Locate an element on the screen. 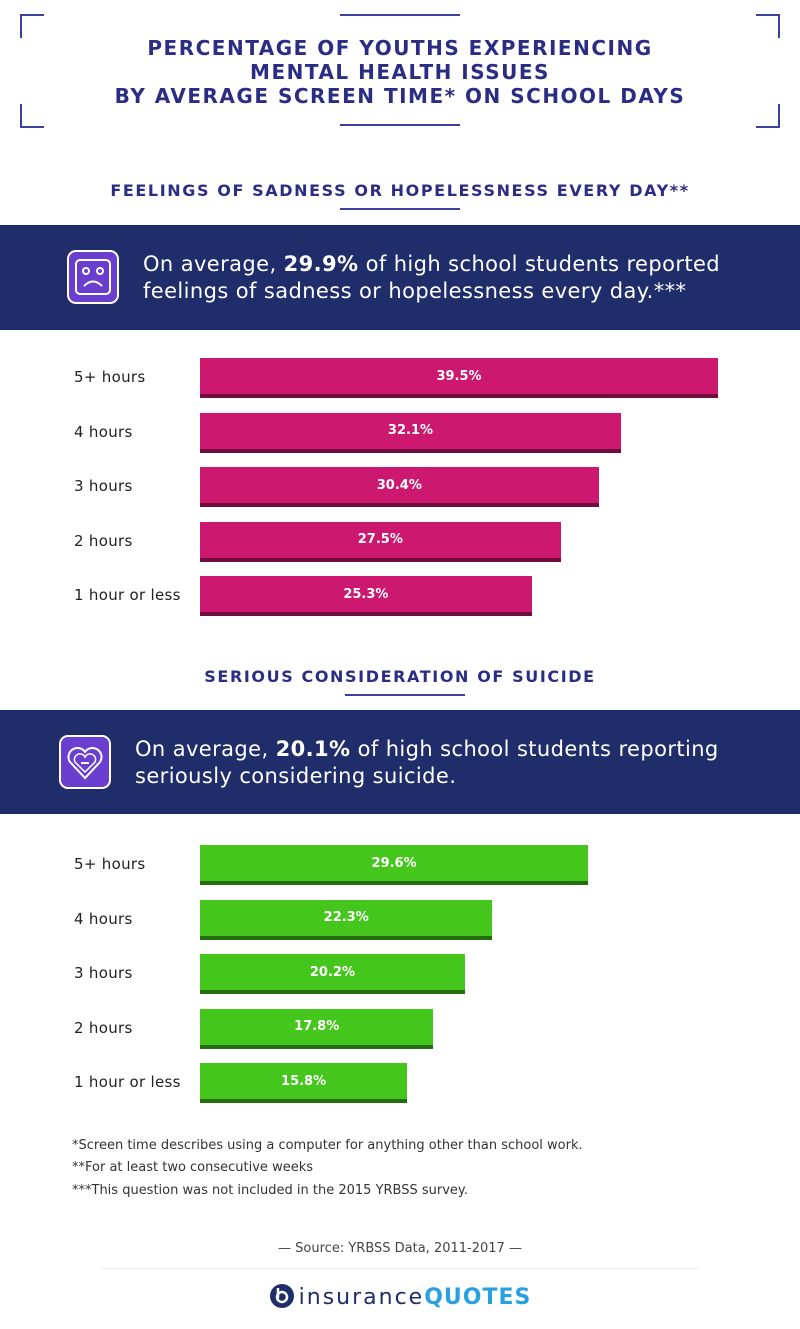  value-label: 22.3% is located at coordinates (346, 917).